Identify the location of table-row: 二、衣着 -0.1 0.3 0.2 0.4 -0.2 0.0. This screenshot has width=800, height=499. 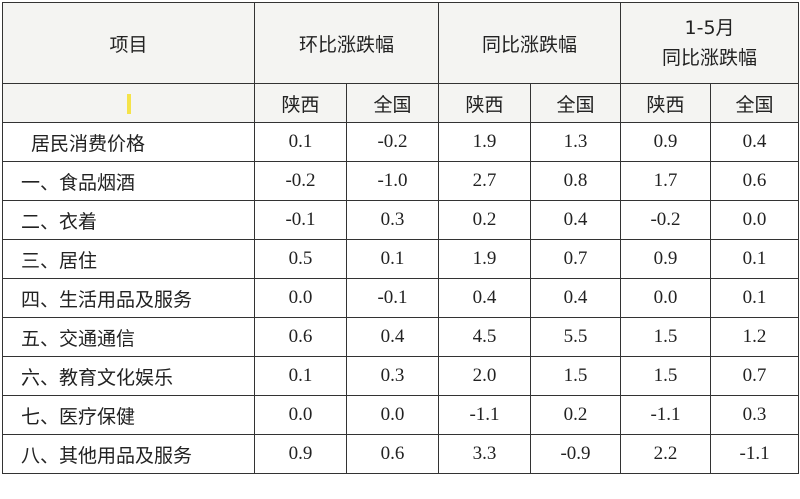
(401, 220).